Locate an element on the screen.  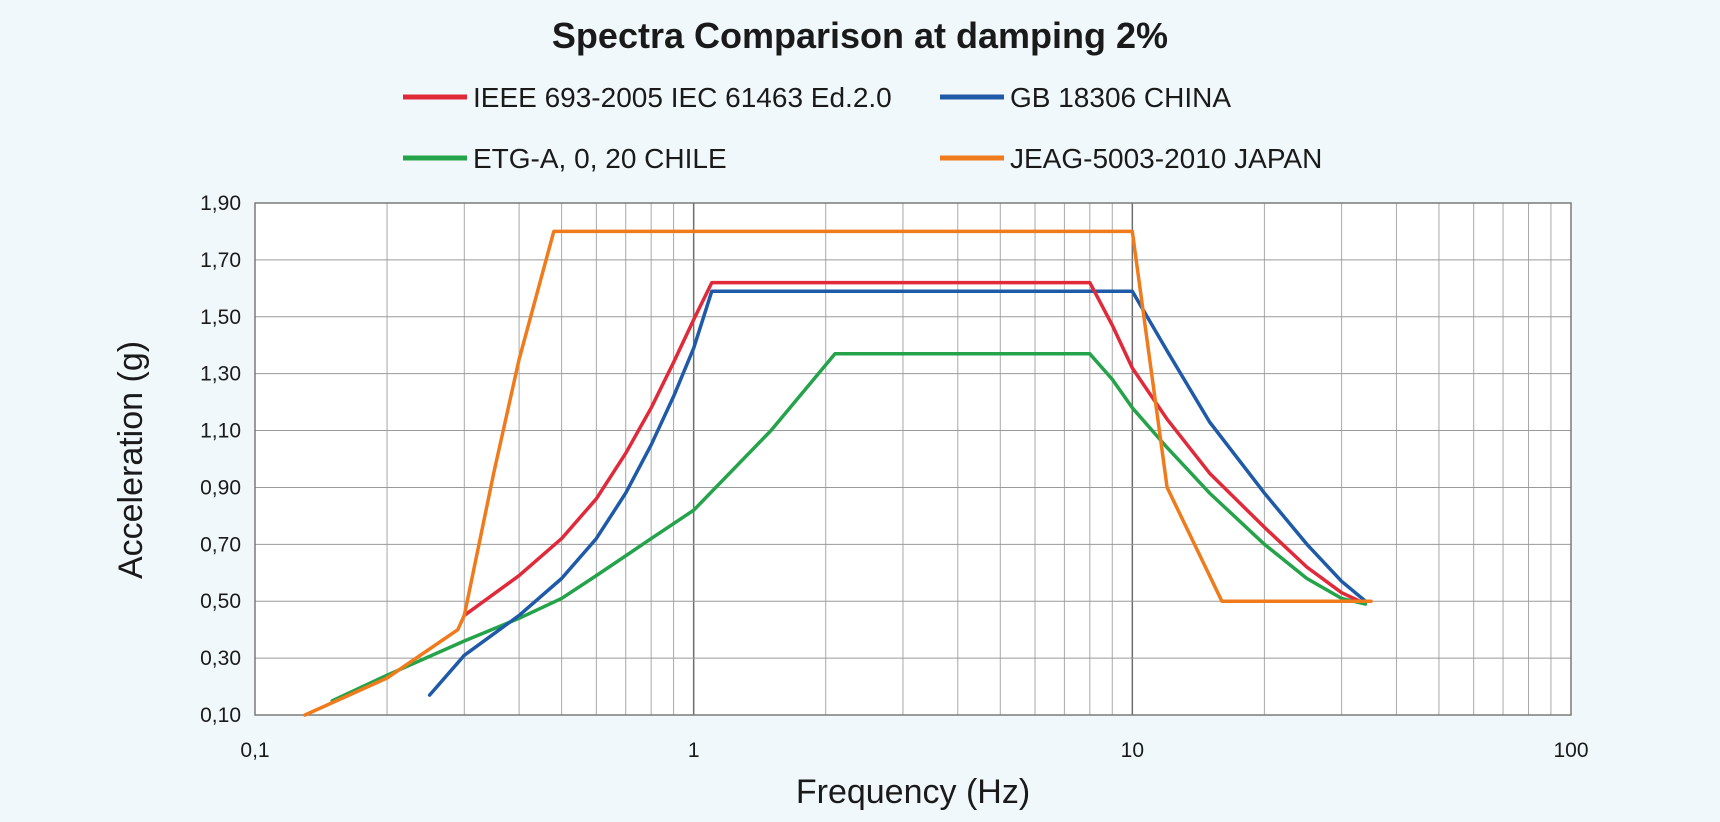
x-axis-label: Frequency (Hz) is located at coordinates (913, 792).